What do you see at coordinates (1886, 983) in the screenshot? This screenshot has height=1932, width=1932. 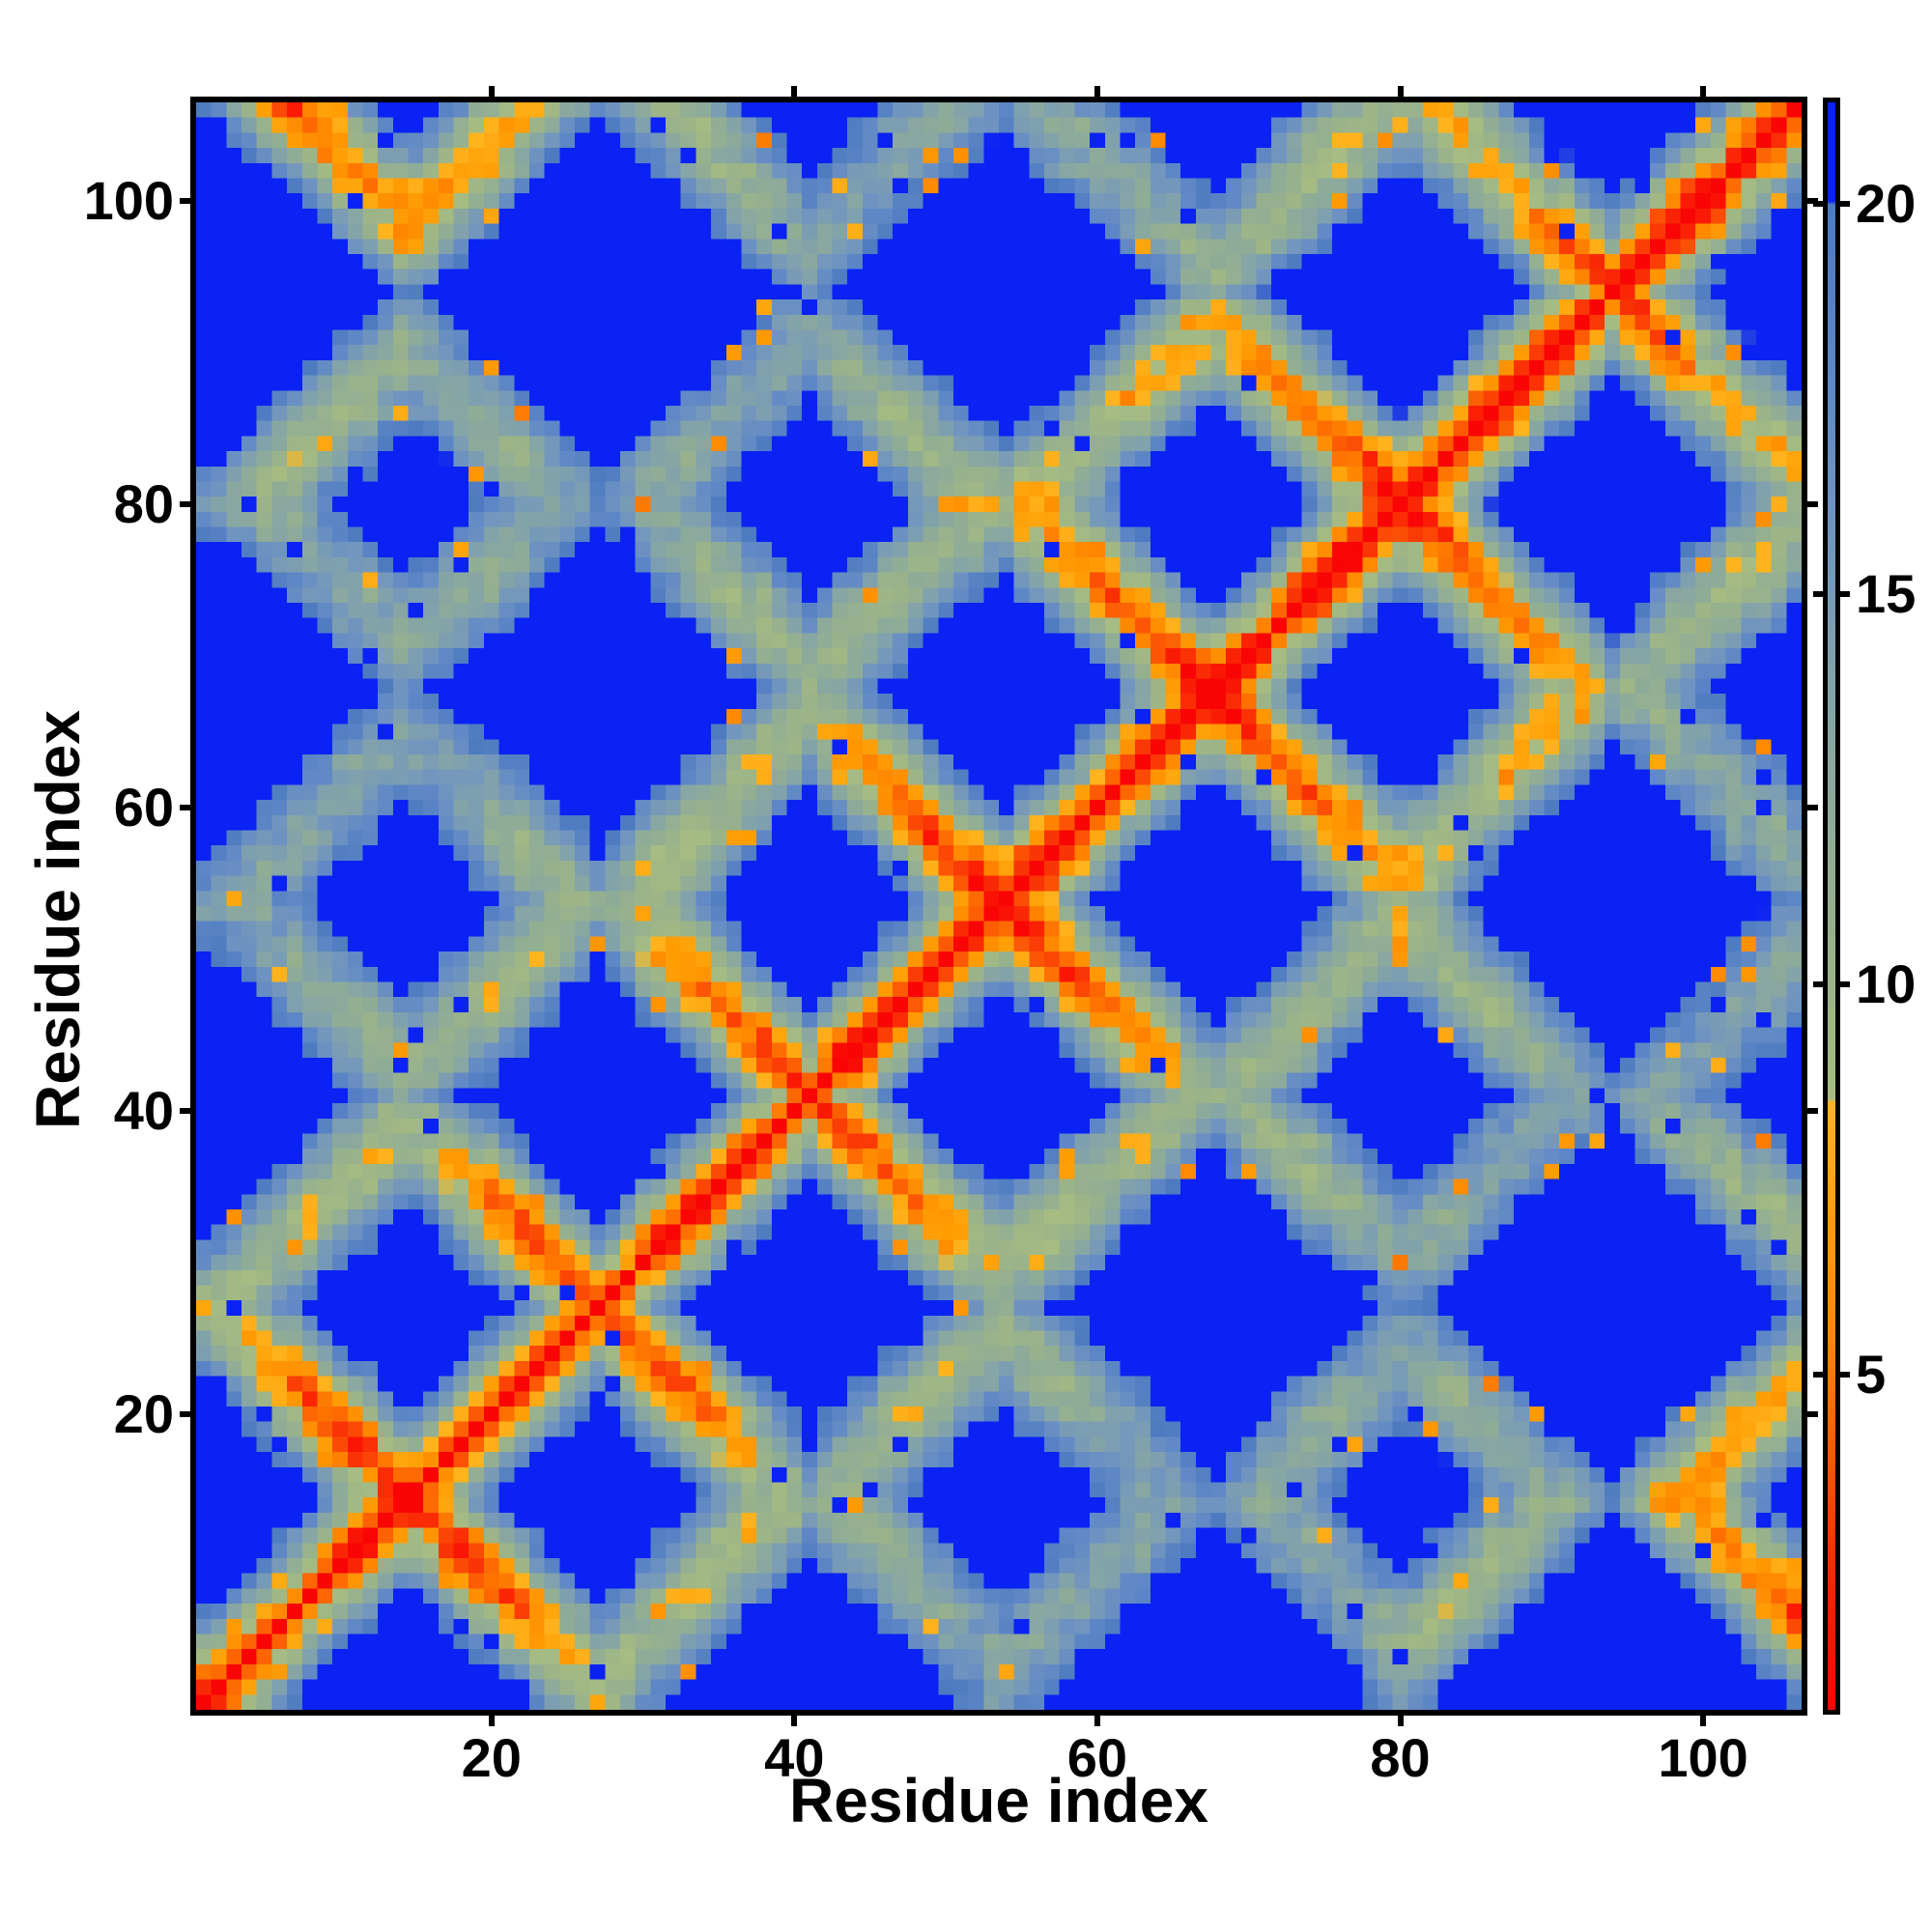 I see `colorbar-tick-label: 10` at bounding box center [1886, 983].